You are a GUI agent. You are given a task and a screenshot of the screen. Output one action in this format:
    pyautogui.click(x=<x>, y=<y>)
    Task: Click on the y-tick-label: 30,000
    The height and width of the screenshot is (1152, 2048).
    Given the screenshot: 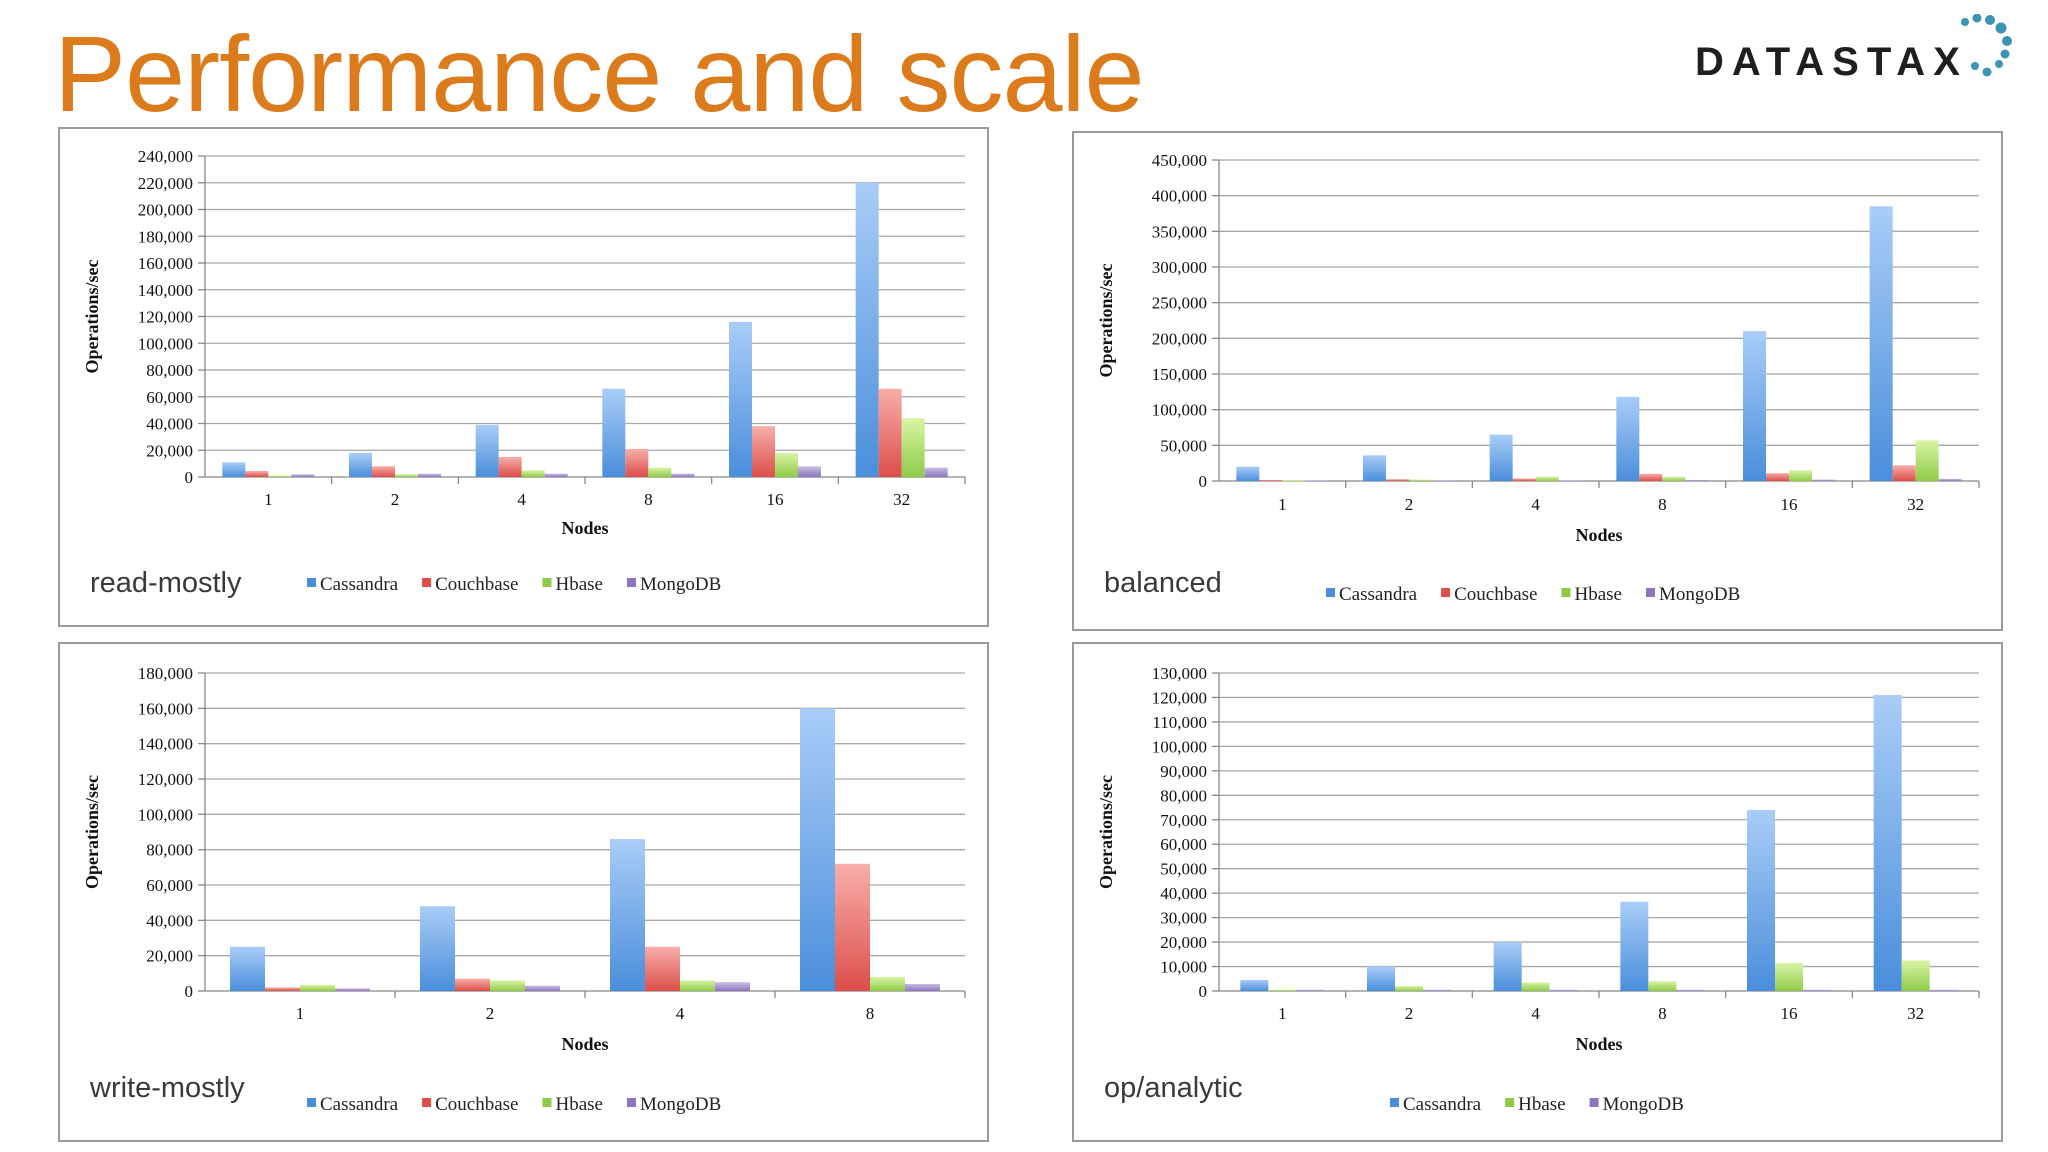 What is the action you would take?
    pyautogui.click(x=1183, y=918)
    